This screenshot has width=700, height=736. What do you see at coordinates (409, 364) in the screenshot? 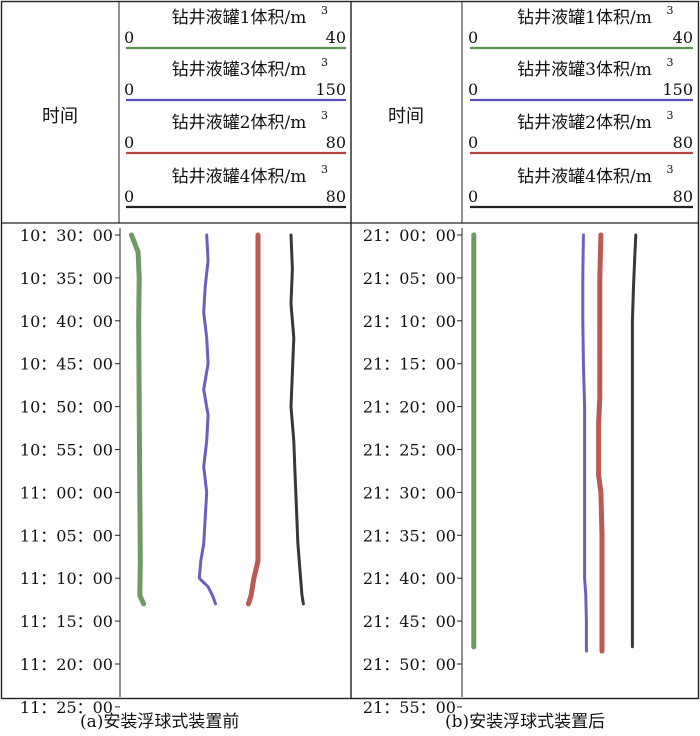
I see `y-tick-label: 21：15：00` at bounding box center [409, 364].